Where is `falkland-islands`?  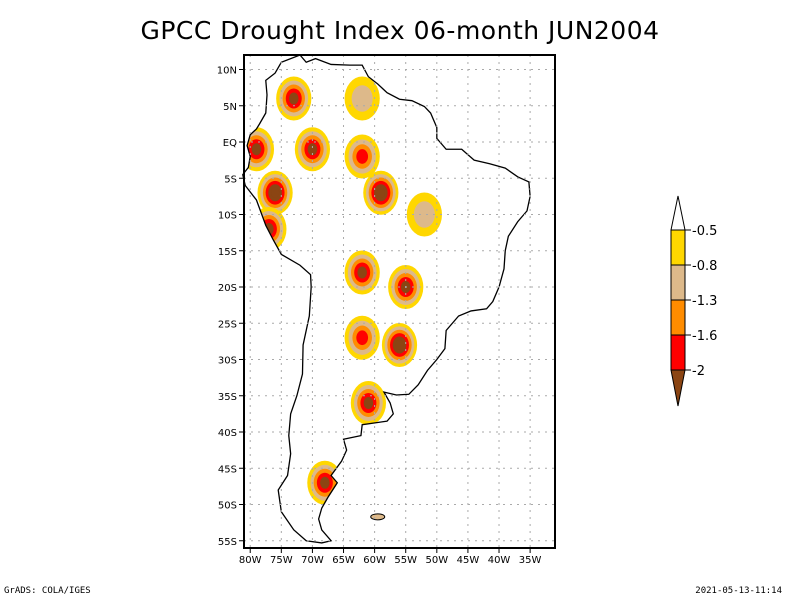
falkland-islands is located at coordinates (378, 517).